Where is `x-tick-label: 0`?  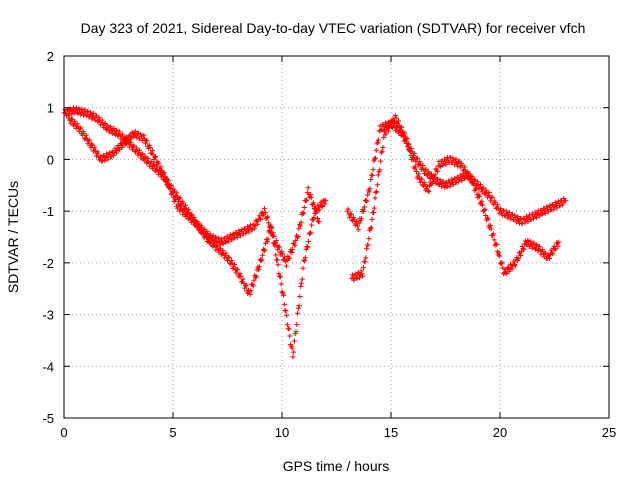
x-tick-label: 0 is located at coordinates (63, 432).